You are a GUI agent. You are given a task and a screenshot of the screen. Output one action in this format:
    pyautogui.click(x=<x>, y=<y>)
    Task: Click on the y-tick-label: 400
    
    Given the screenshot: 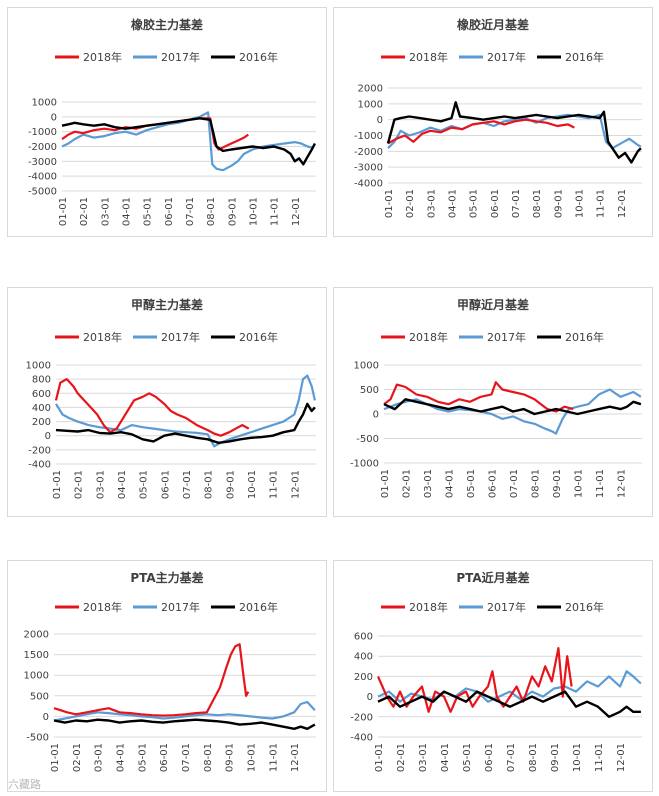 What is the action you would take?
    pyautogui.click(x=363, y=657)
    